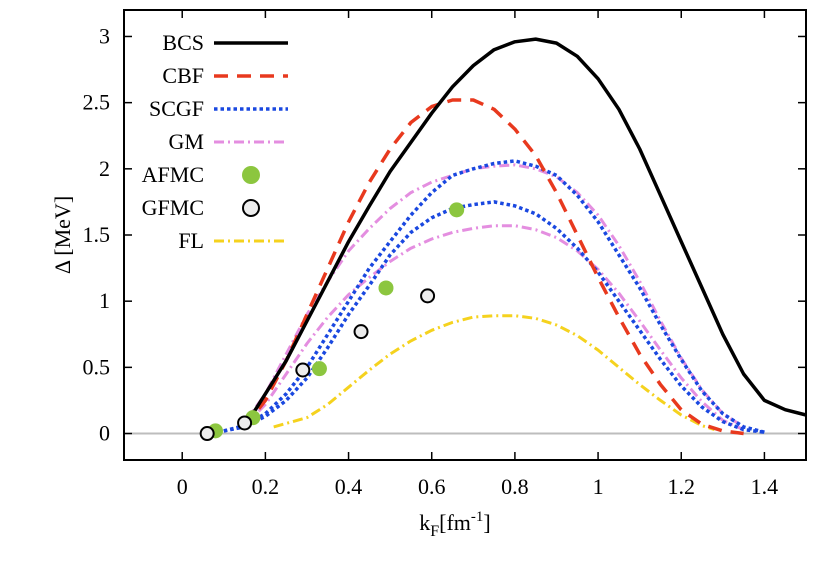 The image size is (822, 577). Describe the element at coordinates (266, 486) in the screenshot. I see `x-tick-label: 0.2` at that location.